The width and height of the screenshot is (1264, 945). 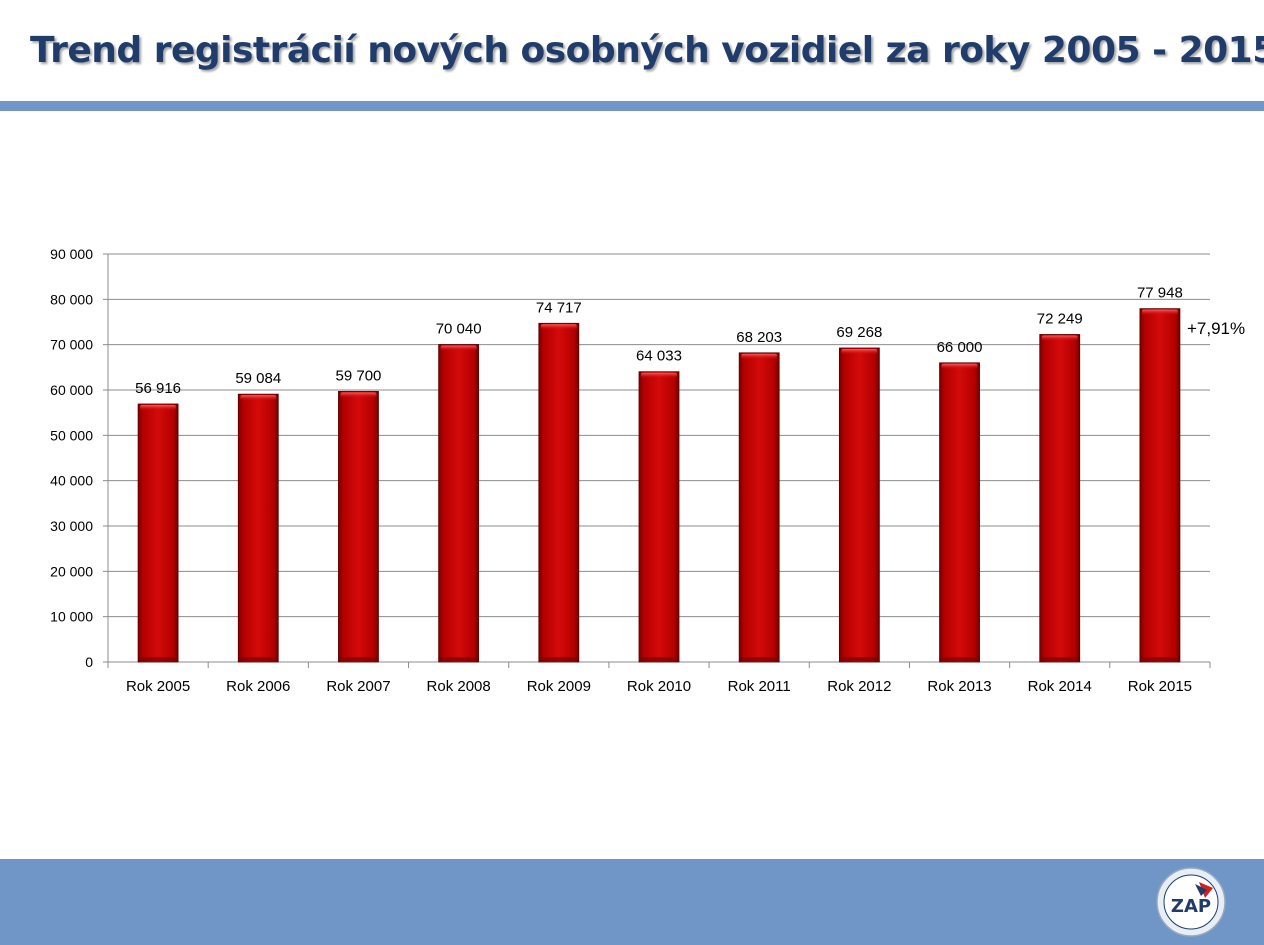 I want to click on y-tick-label: 80 000, so click(x=71, y=299).